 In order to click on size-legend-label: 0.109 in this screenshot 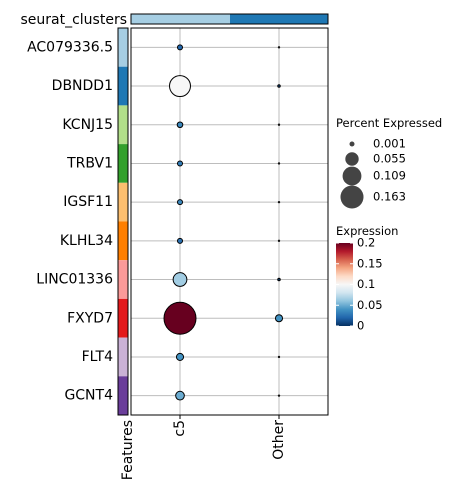, I will do `click(389, 176)`.